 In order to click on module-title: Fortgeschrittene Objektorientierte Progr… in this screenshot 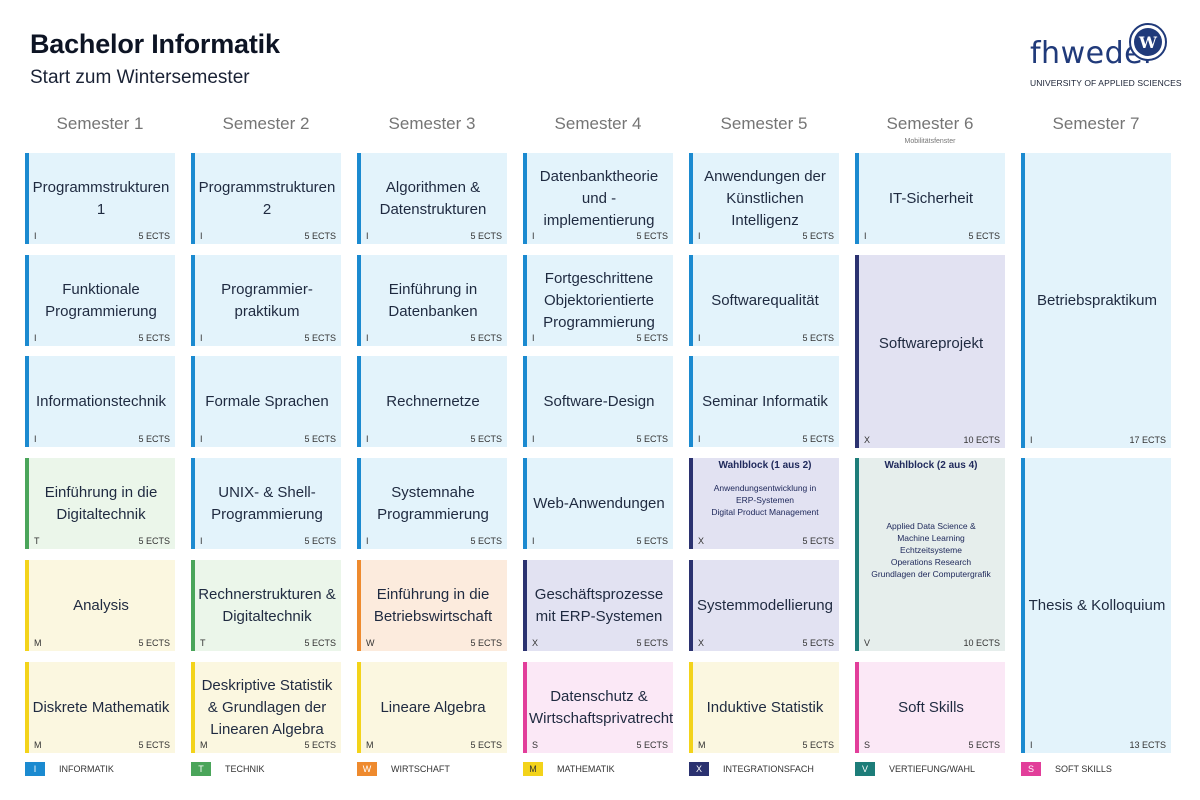, I will do `click(599, 300)`.